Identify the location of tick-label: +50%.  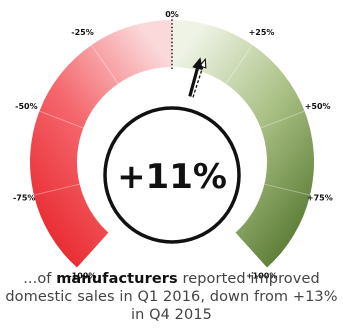
(318, 106).